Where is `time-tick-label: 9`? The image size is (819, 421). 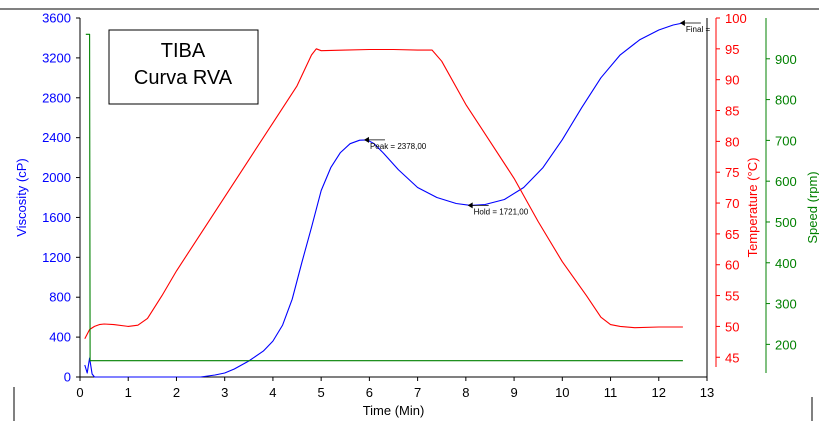
time-tick-label: 9 is located at coordinates (513, 392).